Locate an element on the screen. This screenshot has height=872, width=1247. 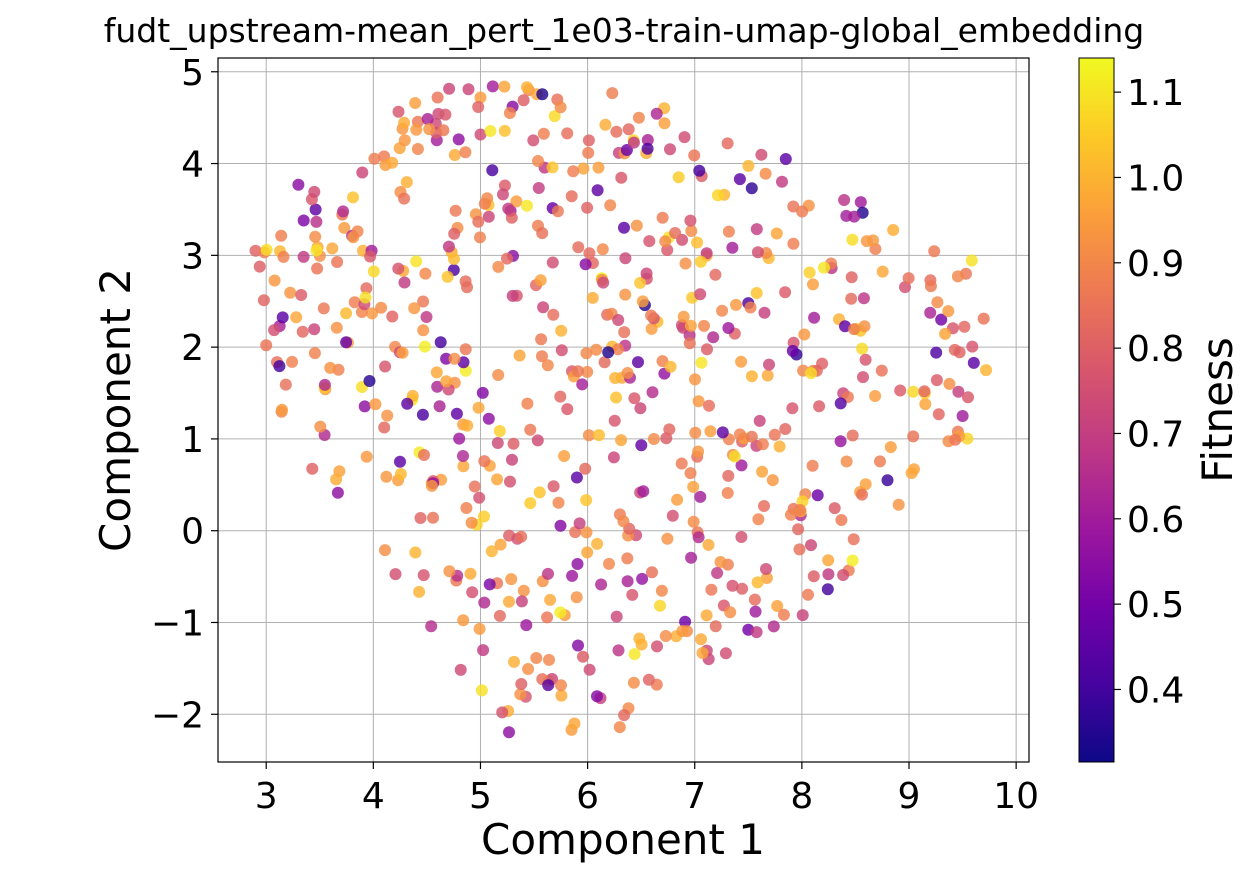
y-axis-label: Component 2 is located at coordinates (115, 410).